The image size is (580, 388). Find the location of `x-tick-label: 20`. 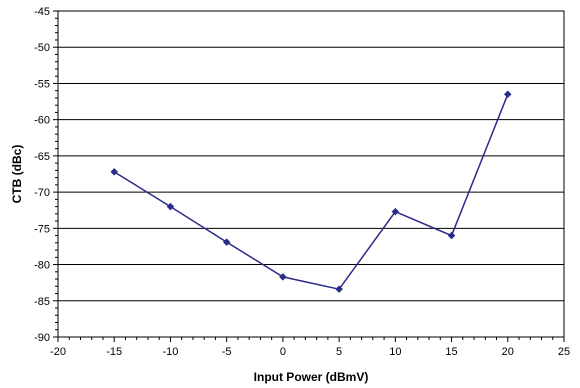

x-tick-label: 20 is located at coordinates (508, 352).